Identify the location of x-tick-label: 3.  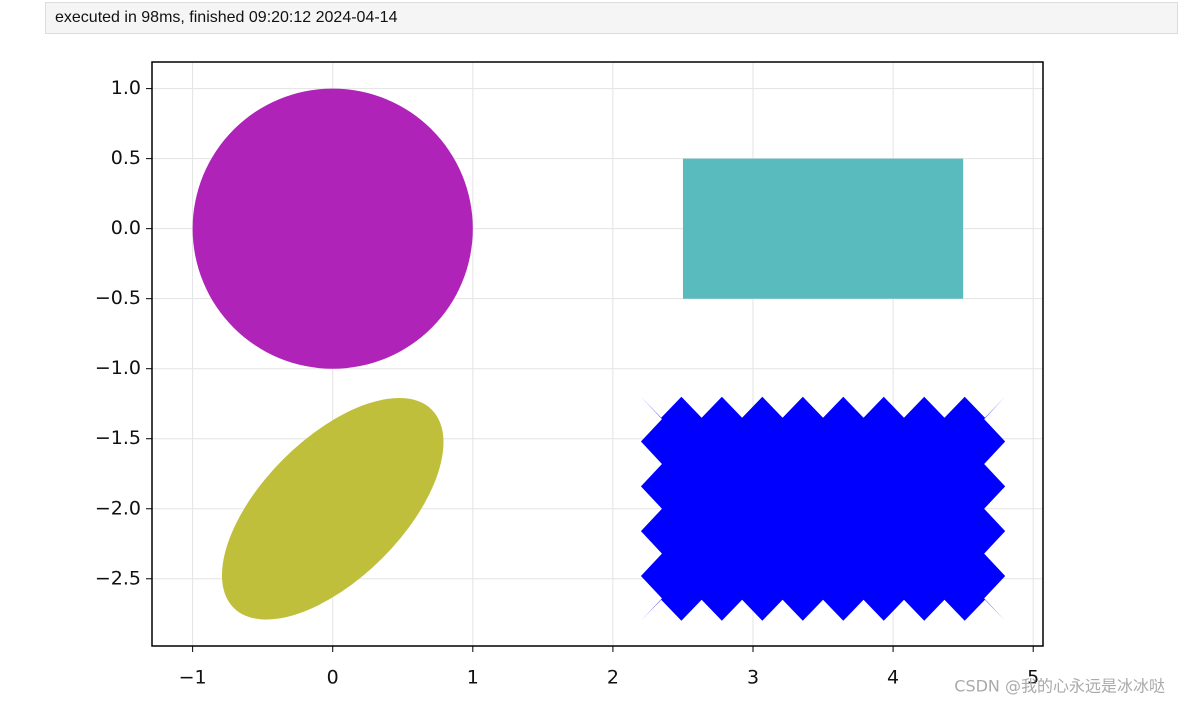
(753, 678).